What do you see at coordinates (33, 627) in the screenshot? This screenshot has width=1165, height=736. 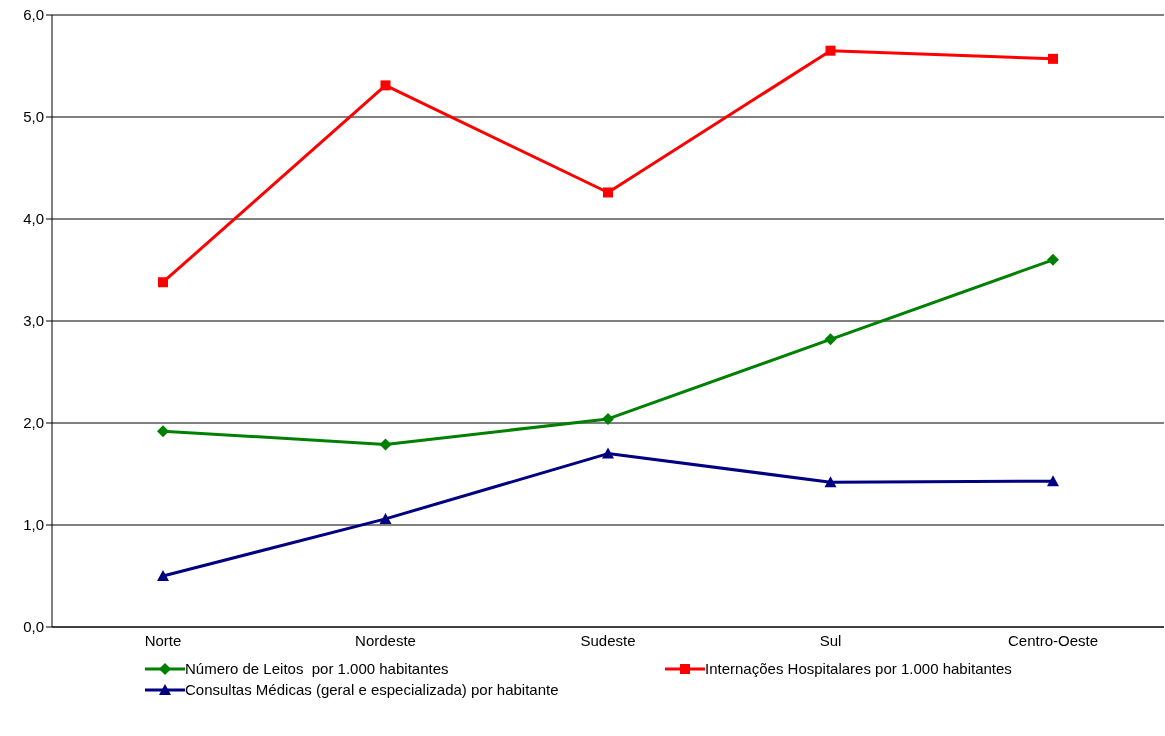 I see `y-tick-label: 0,0` at bounding box center [33, 627].